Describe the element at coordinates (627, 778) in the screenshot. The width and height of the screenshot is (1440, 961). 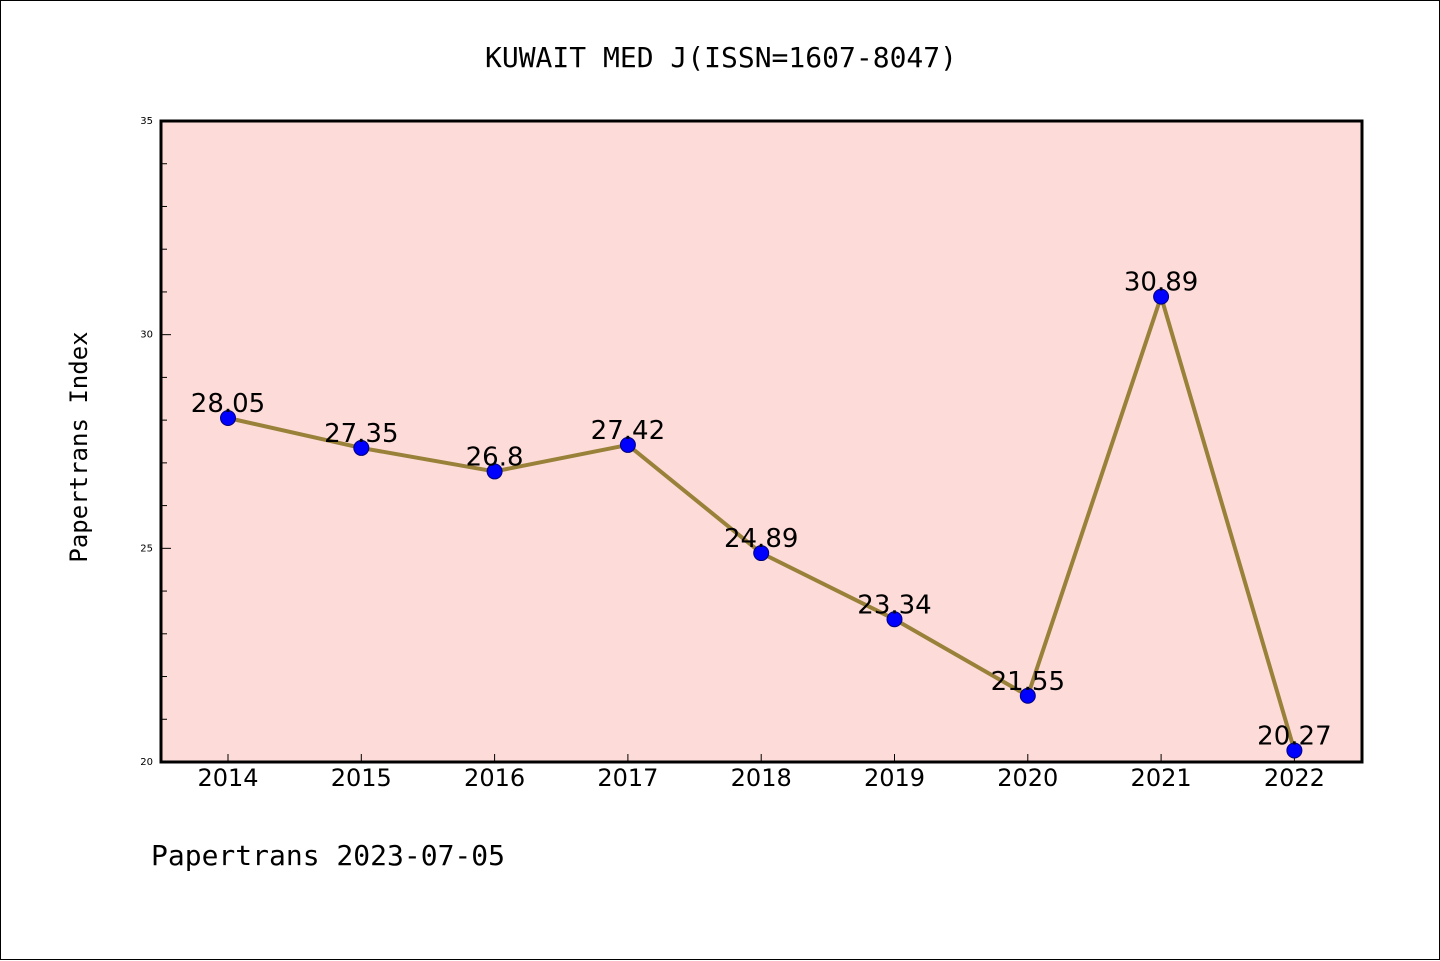
I see `x-tick-label: 2017` at that location.